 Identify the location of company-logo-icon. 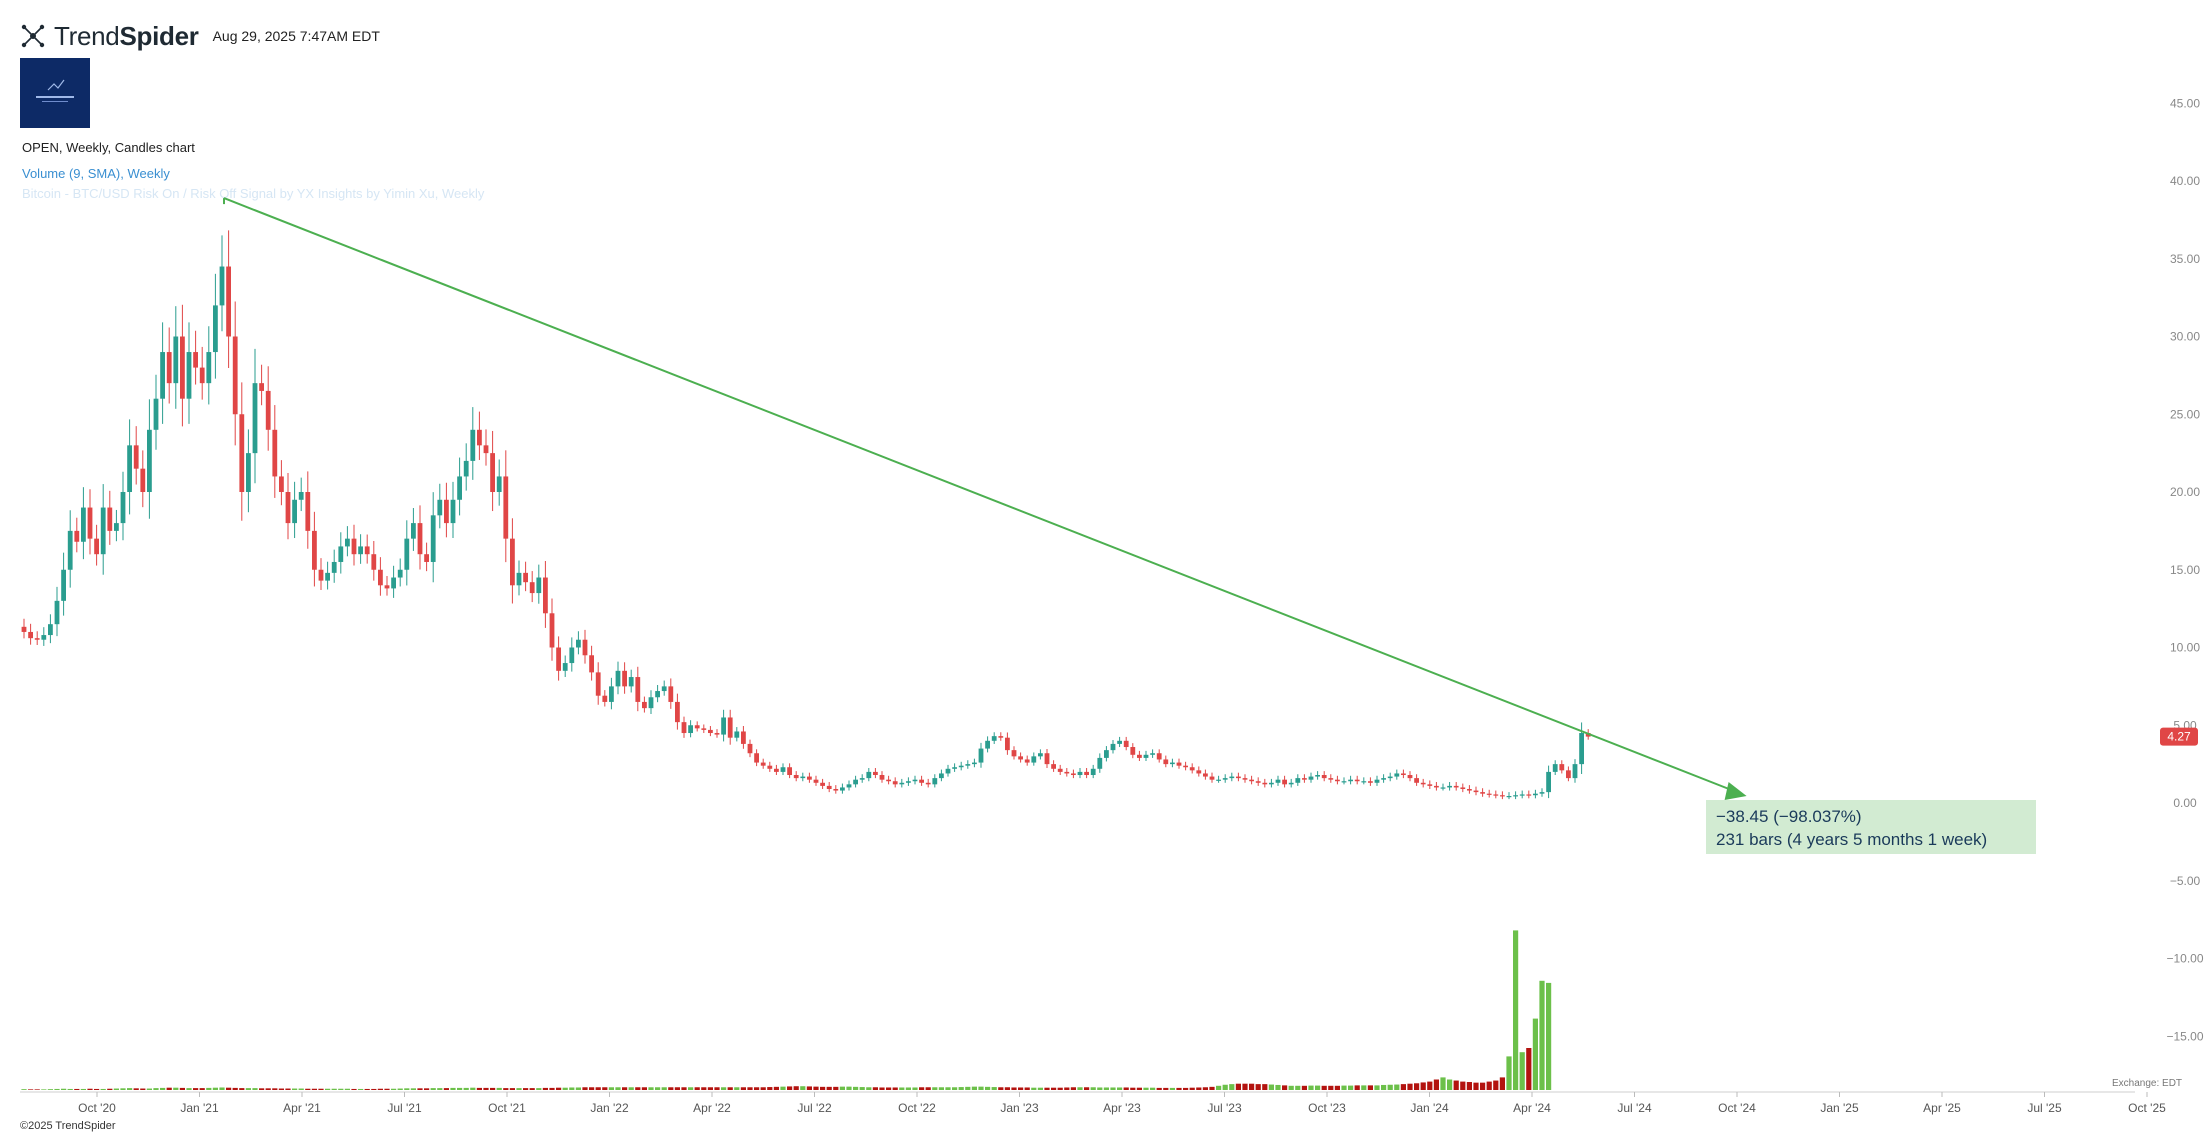
(55, 90).